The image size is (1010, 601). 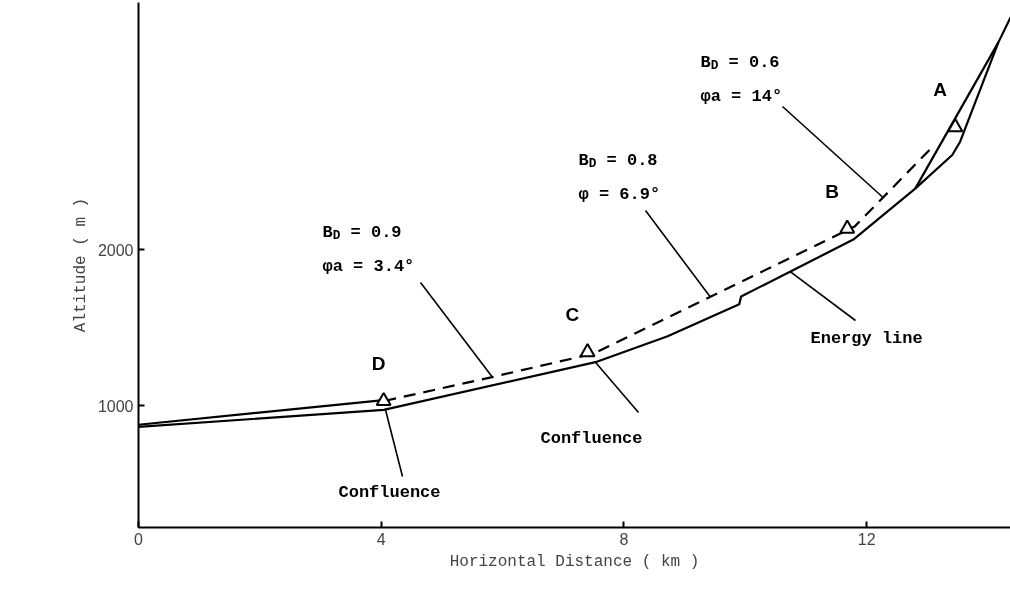 What do you see at coordinates (866, 539) in the screenshot?
I see `x-tick-label: 12` at bounding box center [866, 539].